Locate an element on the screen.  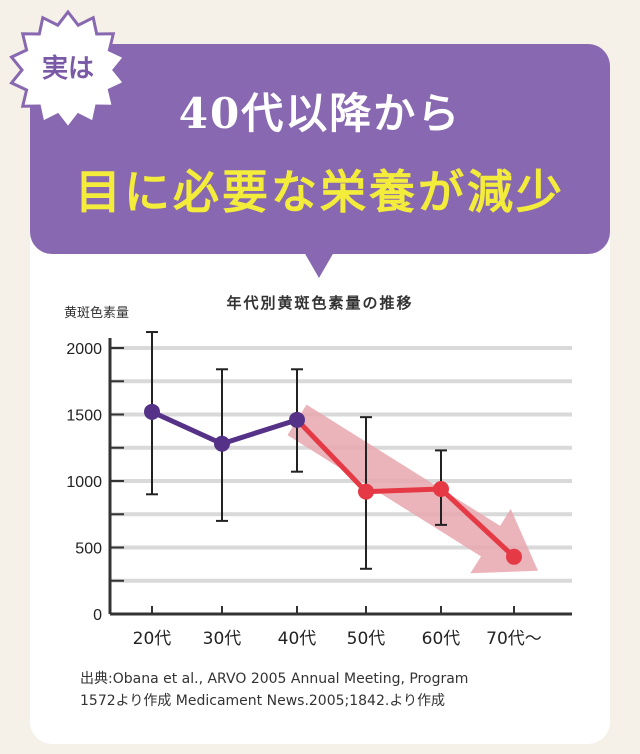
y-tick-label: 500 is located at coordinates (88, 549).